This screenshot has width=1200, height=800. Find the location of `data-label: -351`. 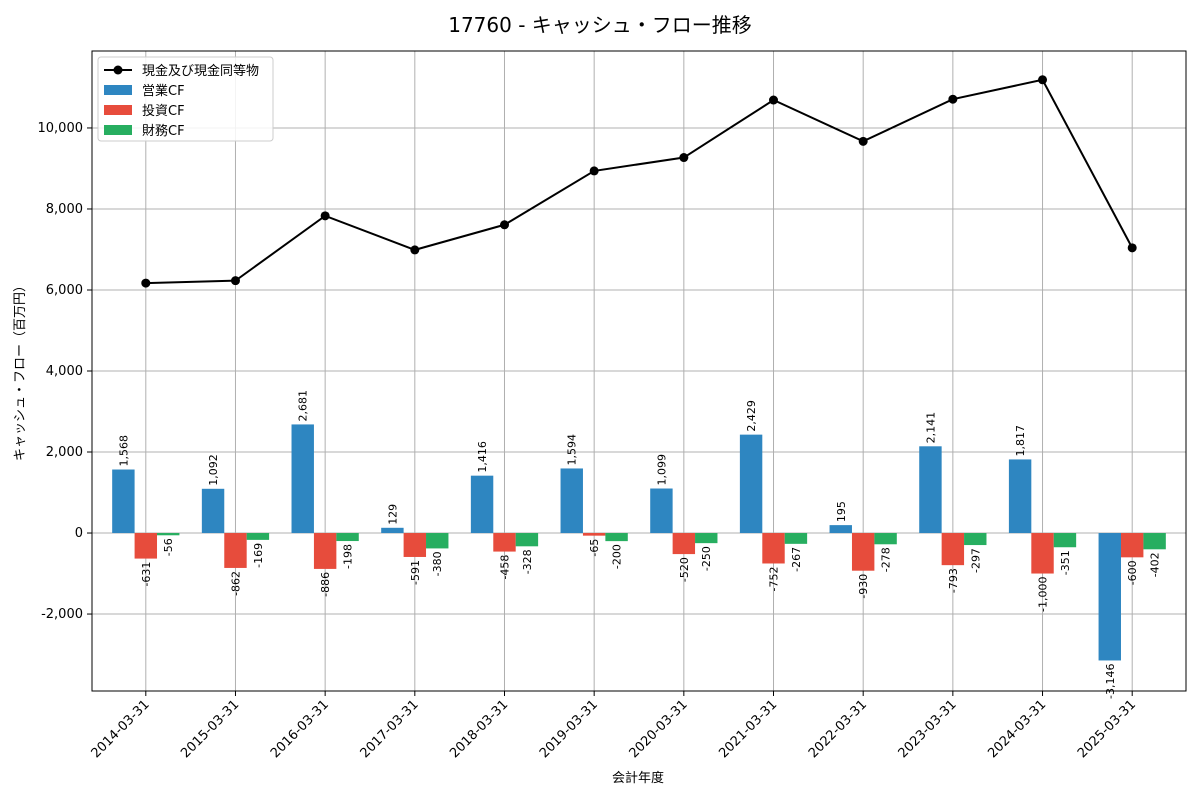

data-label: -351 is located at coordinates (1065, 562).